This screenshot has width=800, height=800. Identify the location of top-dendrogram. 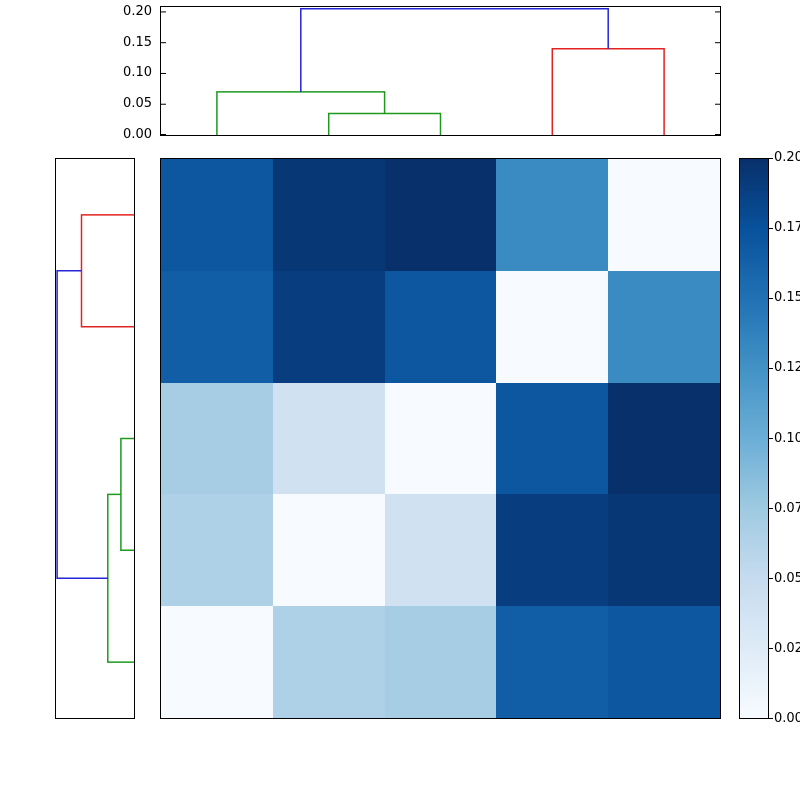
(440, 71).